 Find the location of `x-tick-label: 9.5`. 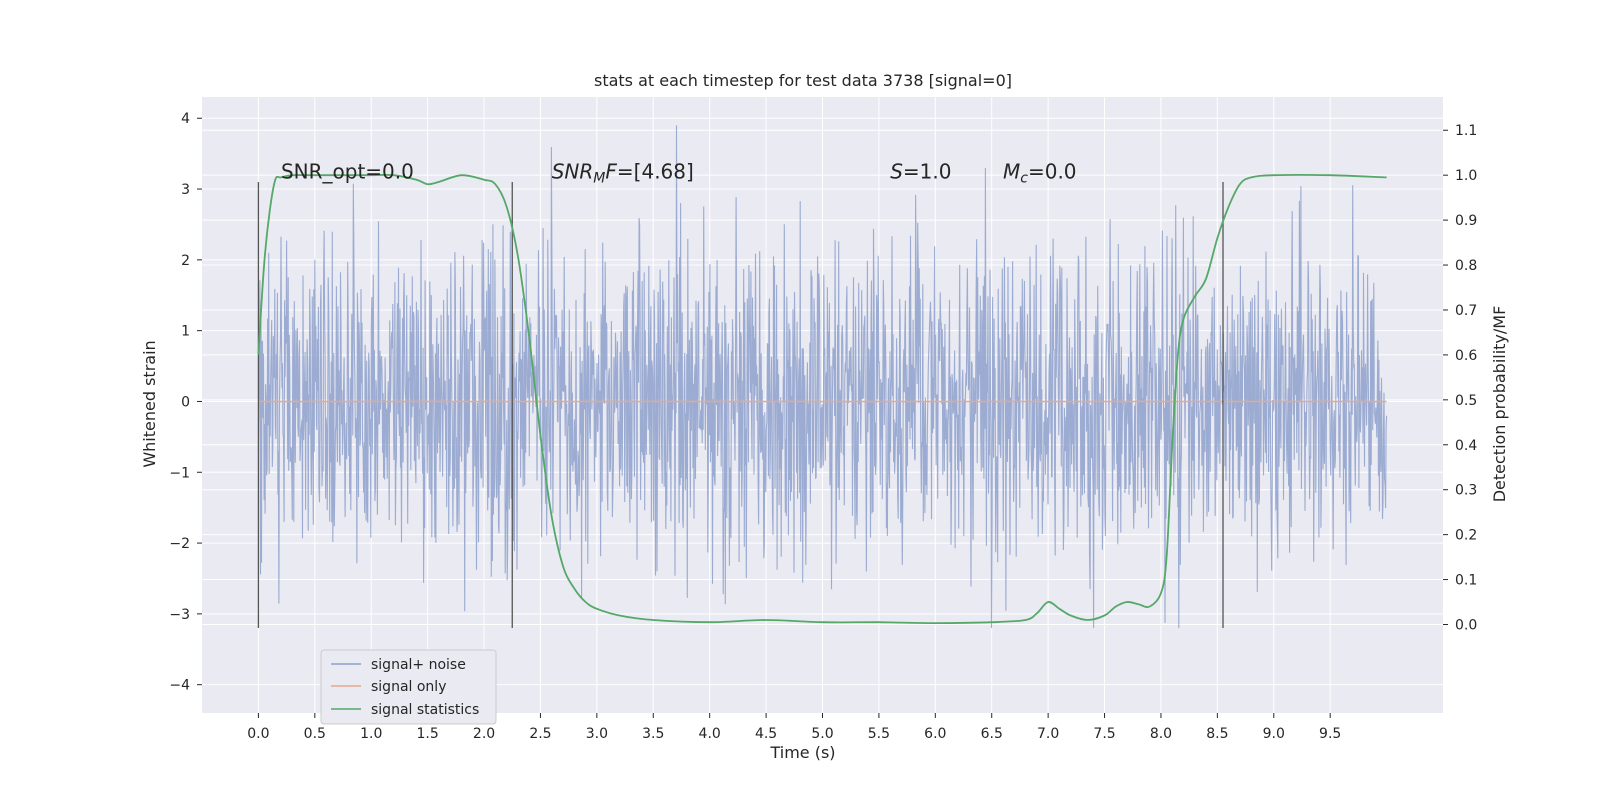

x-tick-label: 9.5 is located at coordinates (1330, 734).